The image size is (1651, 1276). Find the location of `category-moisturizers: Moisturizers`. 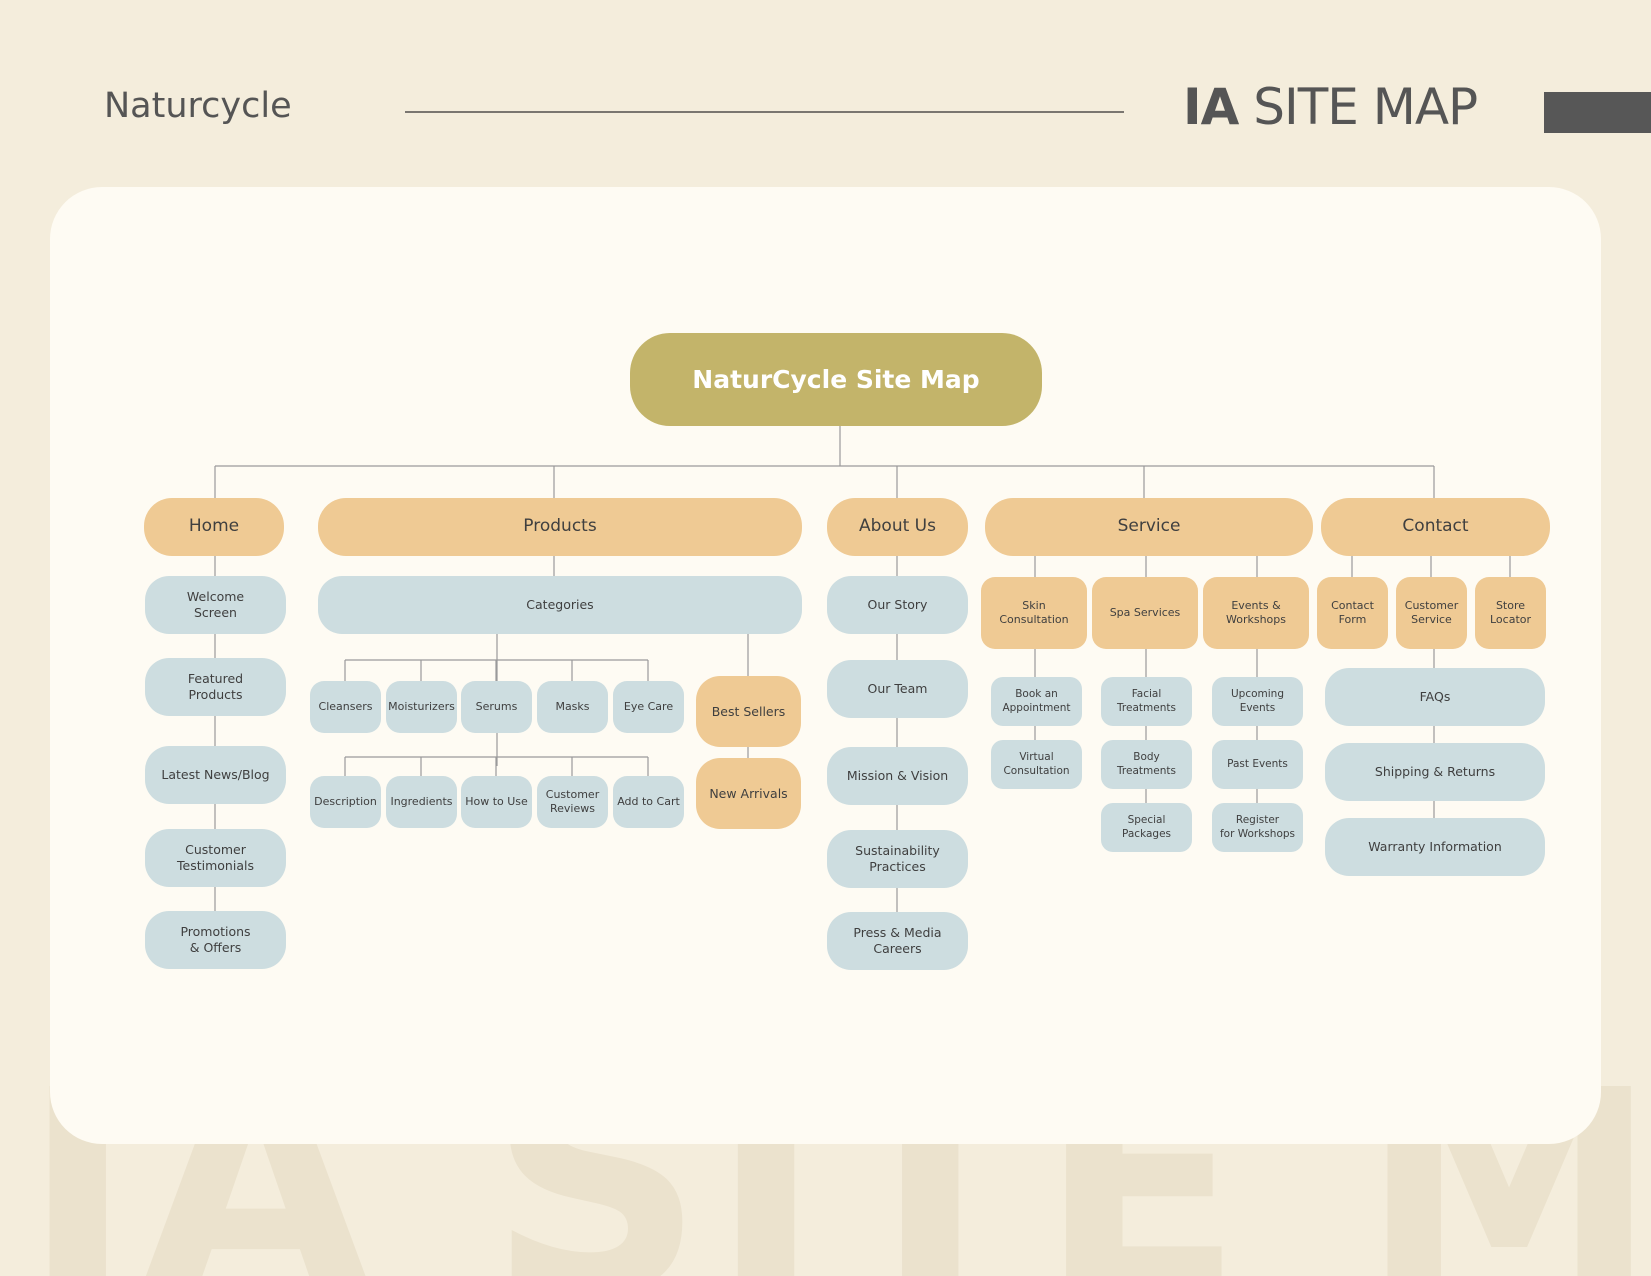

category-moisturizers: Moisturizers is located at coordinates (421, 707).